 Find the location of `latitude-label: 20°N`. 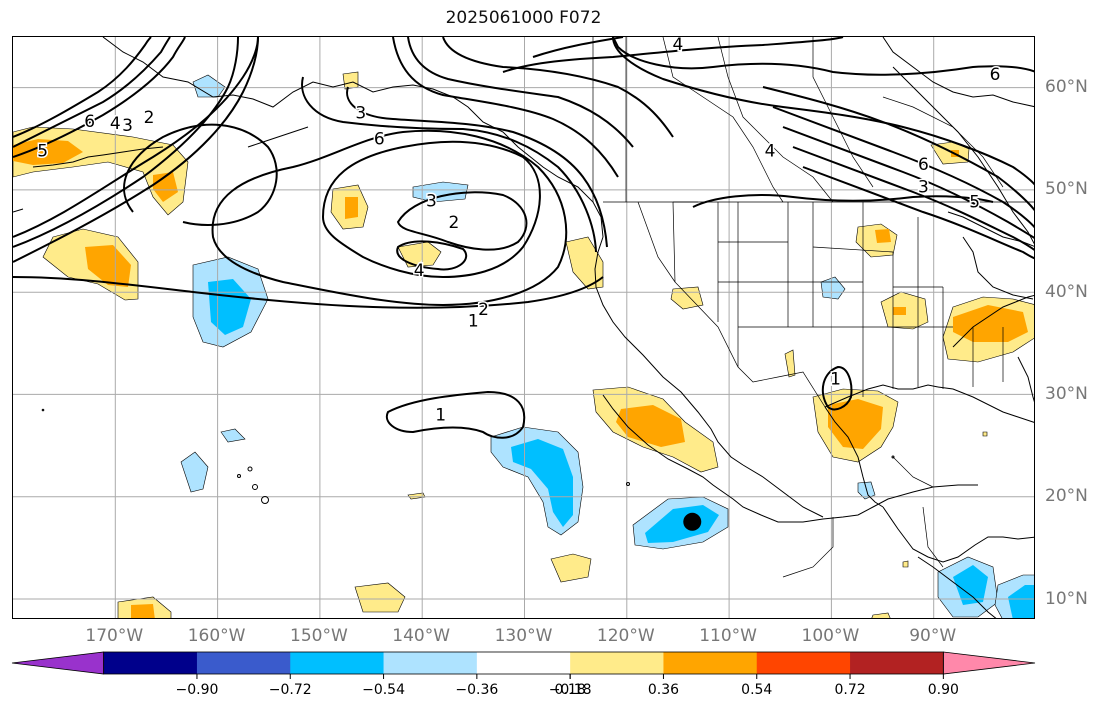

latitude-label: 20°N is located at coordinates (1066, 496).